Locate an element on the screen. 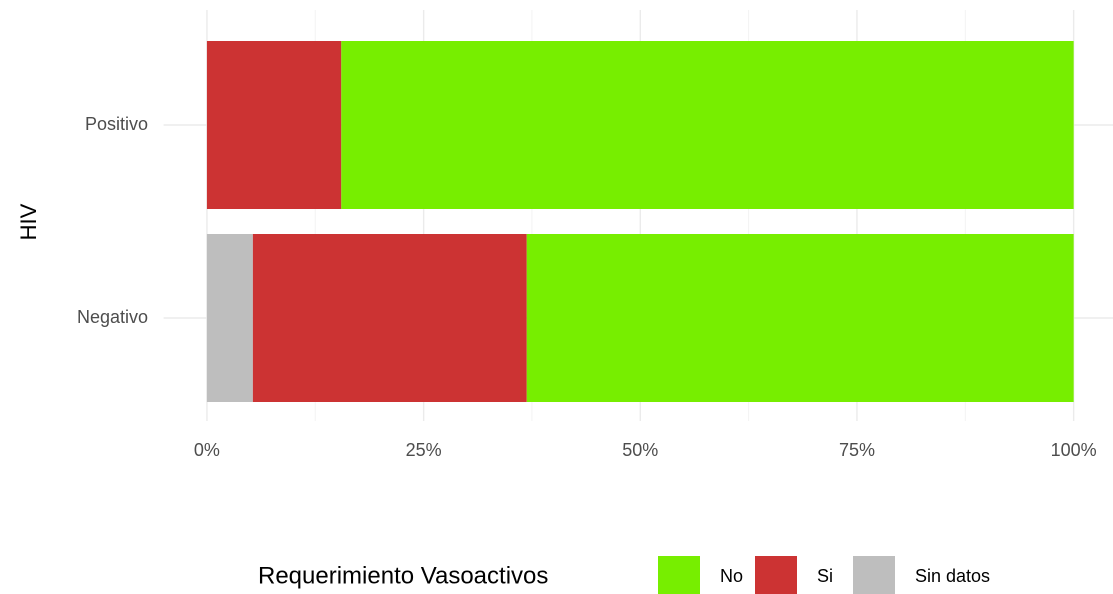 The height and width of the screenshot is (594, 1113). y-tick-label: Positivo is located at coordinates (116, 124).